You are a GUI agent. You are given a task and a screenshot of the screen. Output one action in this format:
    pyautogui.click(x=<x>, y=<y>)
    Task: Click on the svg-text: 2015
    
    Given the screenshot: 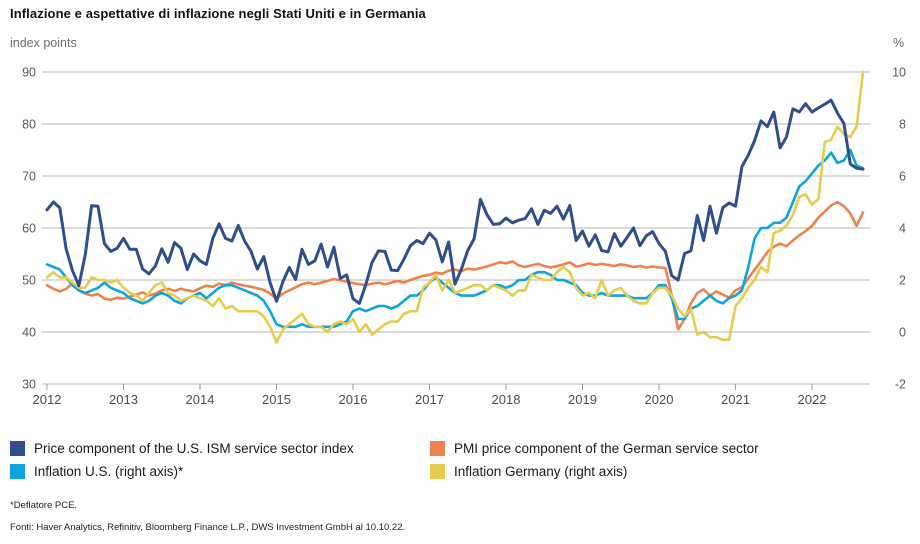 What is the action you would take?
    pyautogui.click(x=276, y=399)
    